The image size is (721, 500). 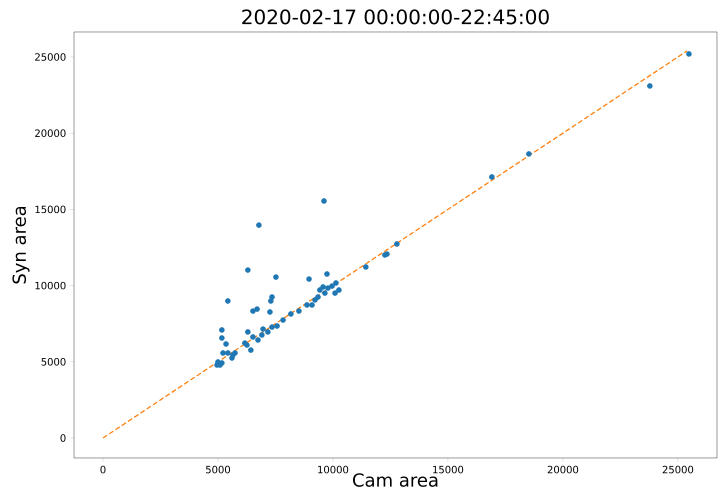 What do you see at coordinates (50, 286) in the screenshot?
I see `y-tick-label: 10000` at bounding box center [50, 286].